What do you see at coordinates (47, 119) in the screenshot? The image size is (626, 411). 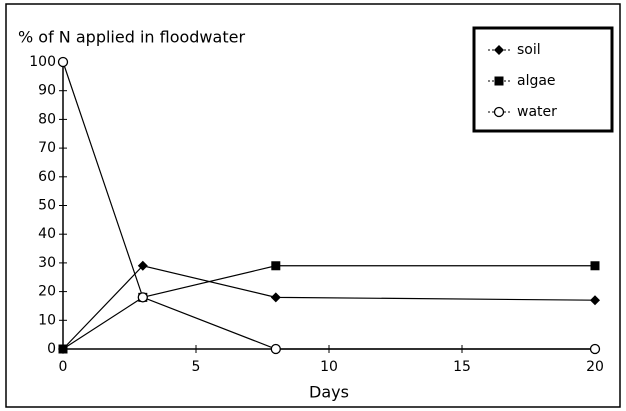 I see `y-tick-label: 80` at bounding box center [47, 119].